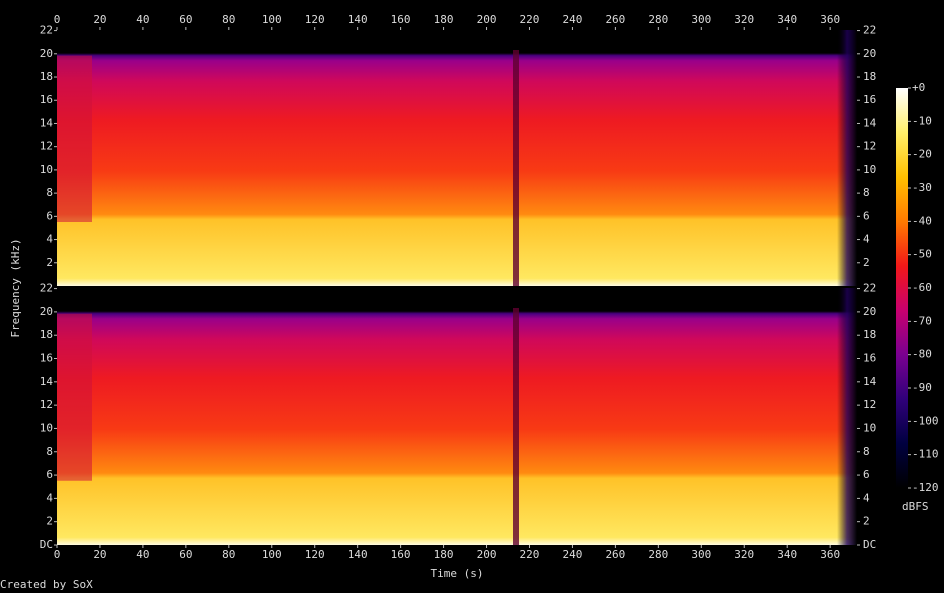 The height and width of the screenshot is (593, 944). What do you see at coordinates (658, 554) in the screenshot?
I see `x-tick-label: 280` at bounding box center [658, 554].